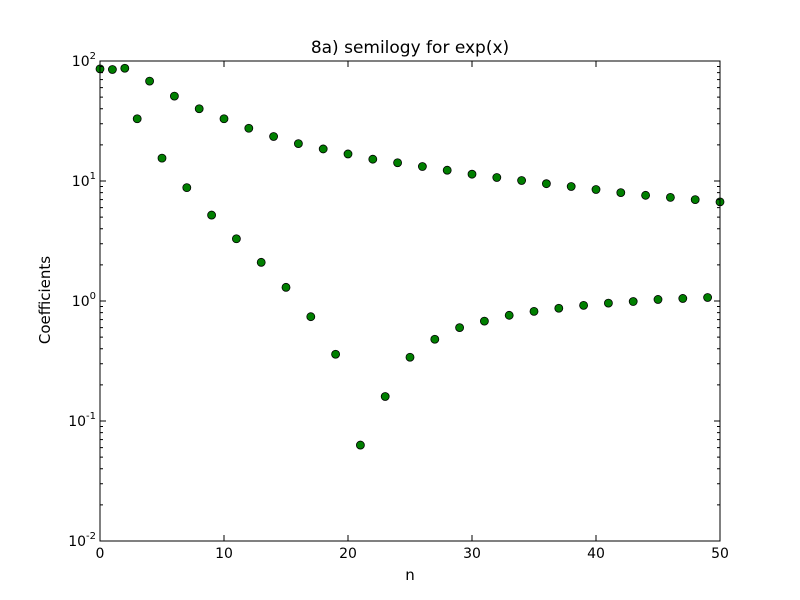  I want to click on y-axis-label: Coefficients, so click(45, 300).